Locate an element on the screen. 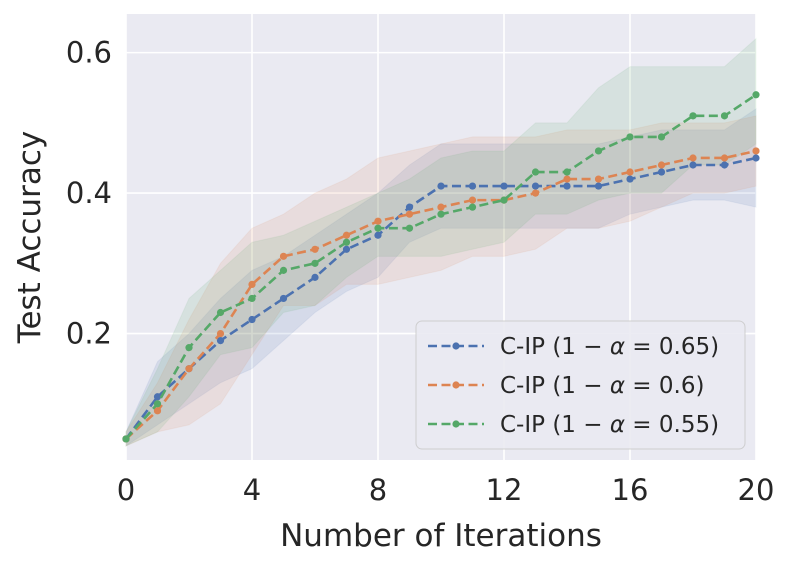 The image size is (793, 564). y-tick-label: 0.4 is located at coordinates (89, 193).